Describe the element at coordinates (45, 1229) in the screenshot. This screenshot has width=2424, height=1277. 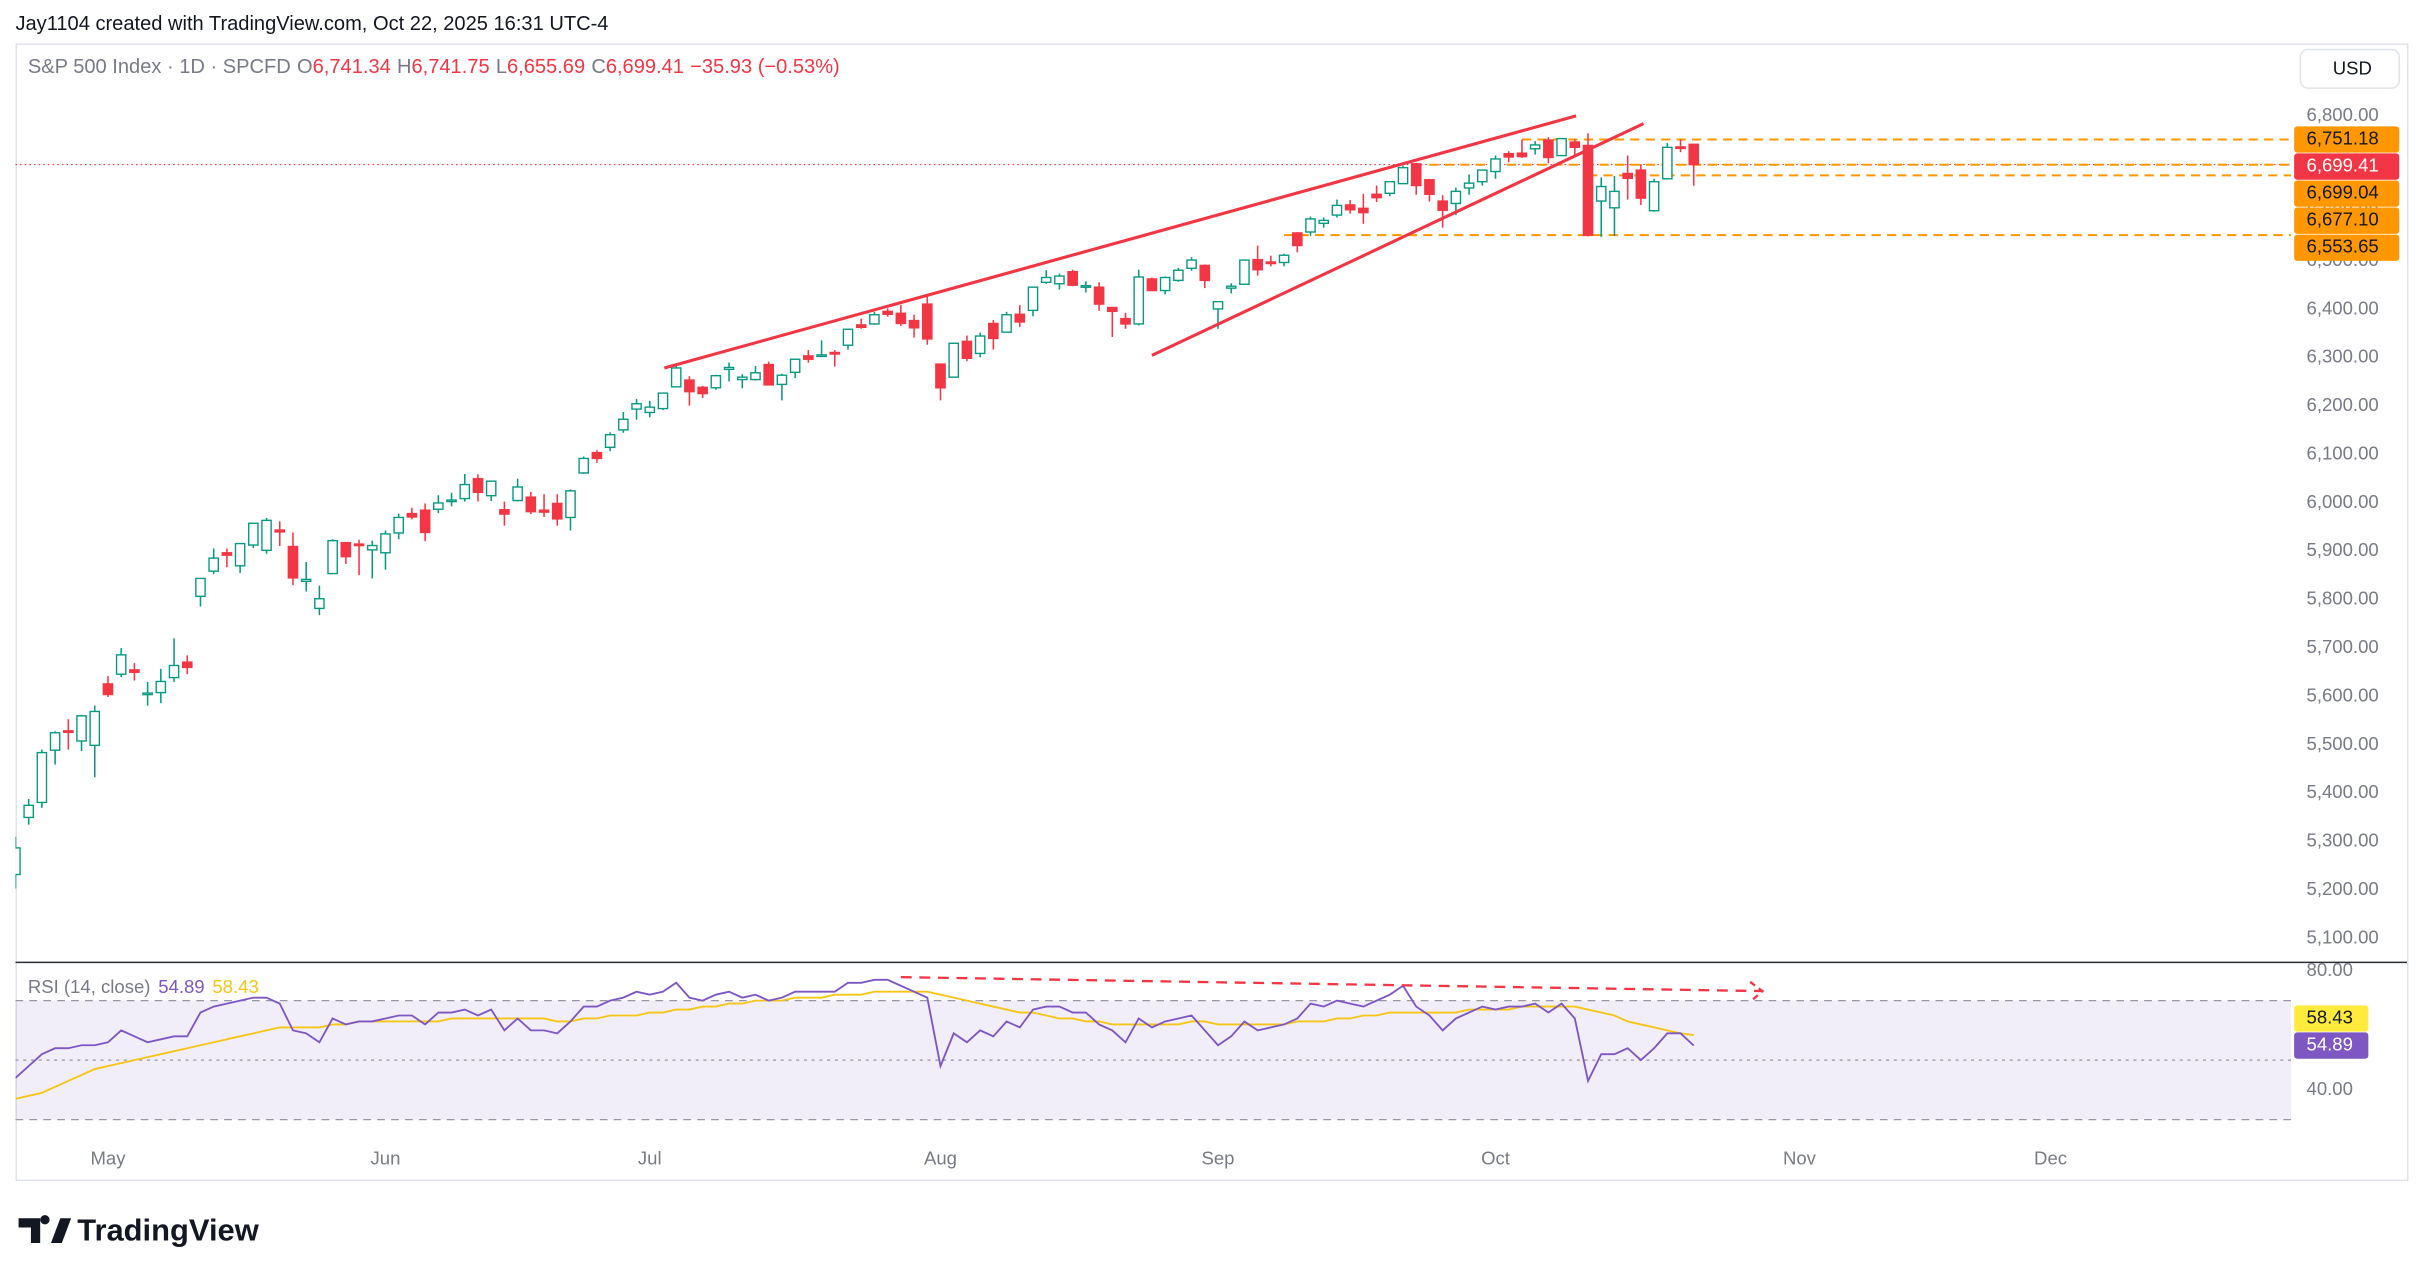
I see `logo-icon` at that location.